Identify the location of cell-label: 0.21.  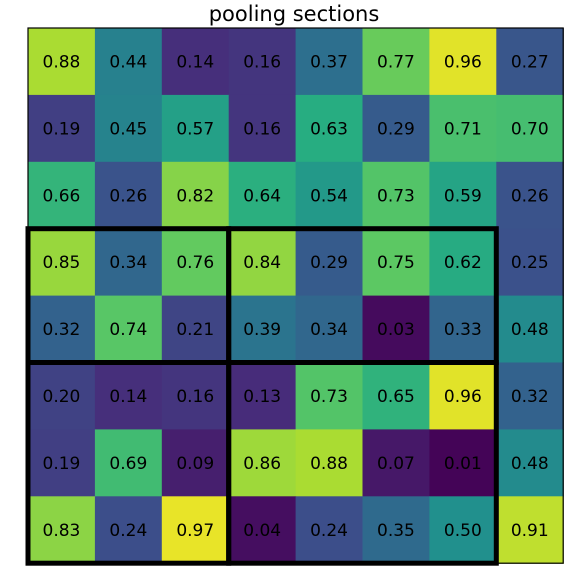
(195, 330).